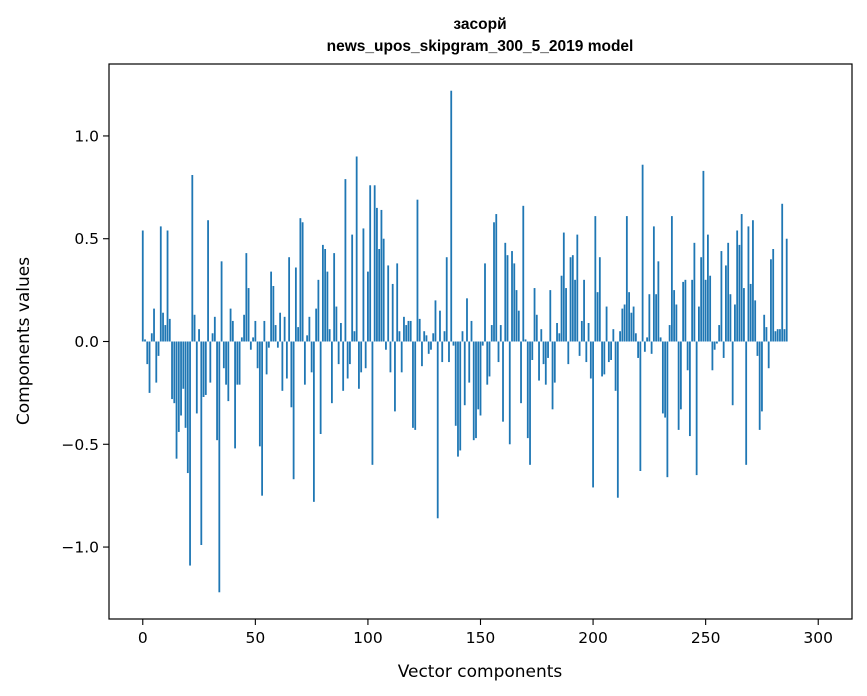  What do you see at coordinates (86, 136) in the screenshot?
I see `y-tick-label: 1.0` at bounding box center [86, 136].